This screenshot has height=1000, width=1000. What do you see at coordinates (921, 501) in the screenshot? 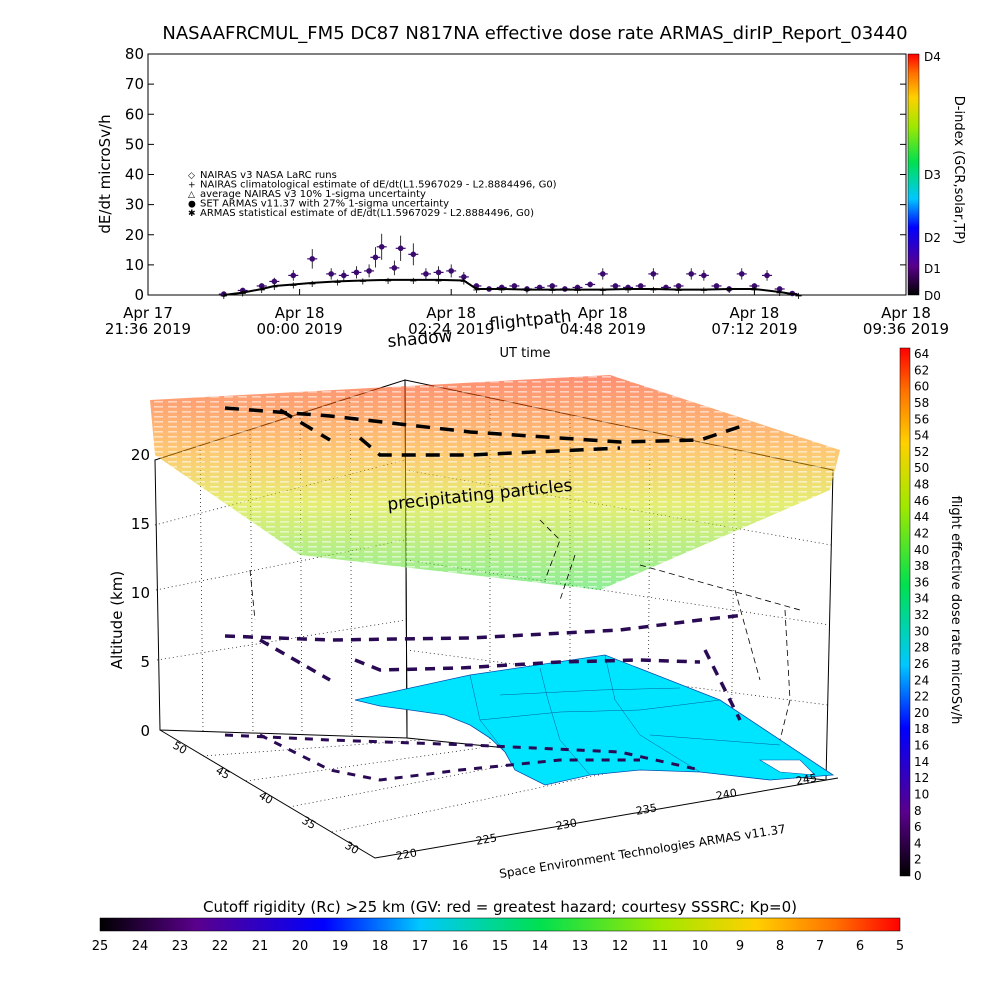
I see `dose-rate-tick-label: 46` at bounding box center [921, 501].